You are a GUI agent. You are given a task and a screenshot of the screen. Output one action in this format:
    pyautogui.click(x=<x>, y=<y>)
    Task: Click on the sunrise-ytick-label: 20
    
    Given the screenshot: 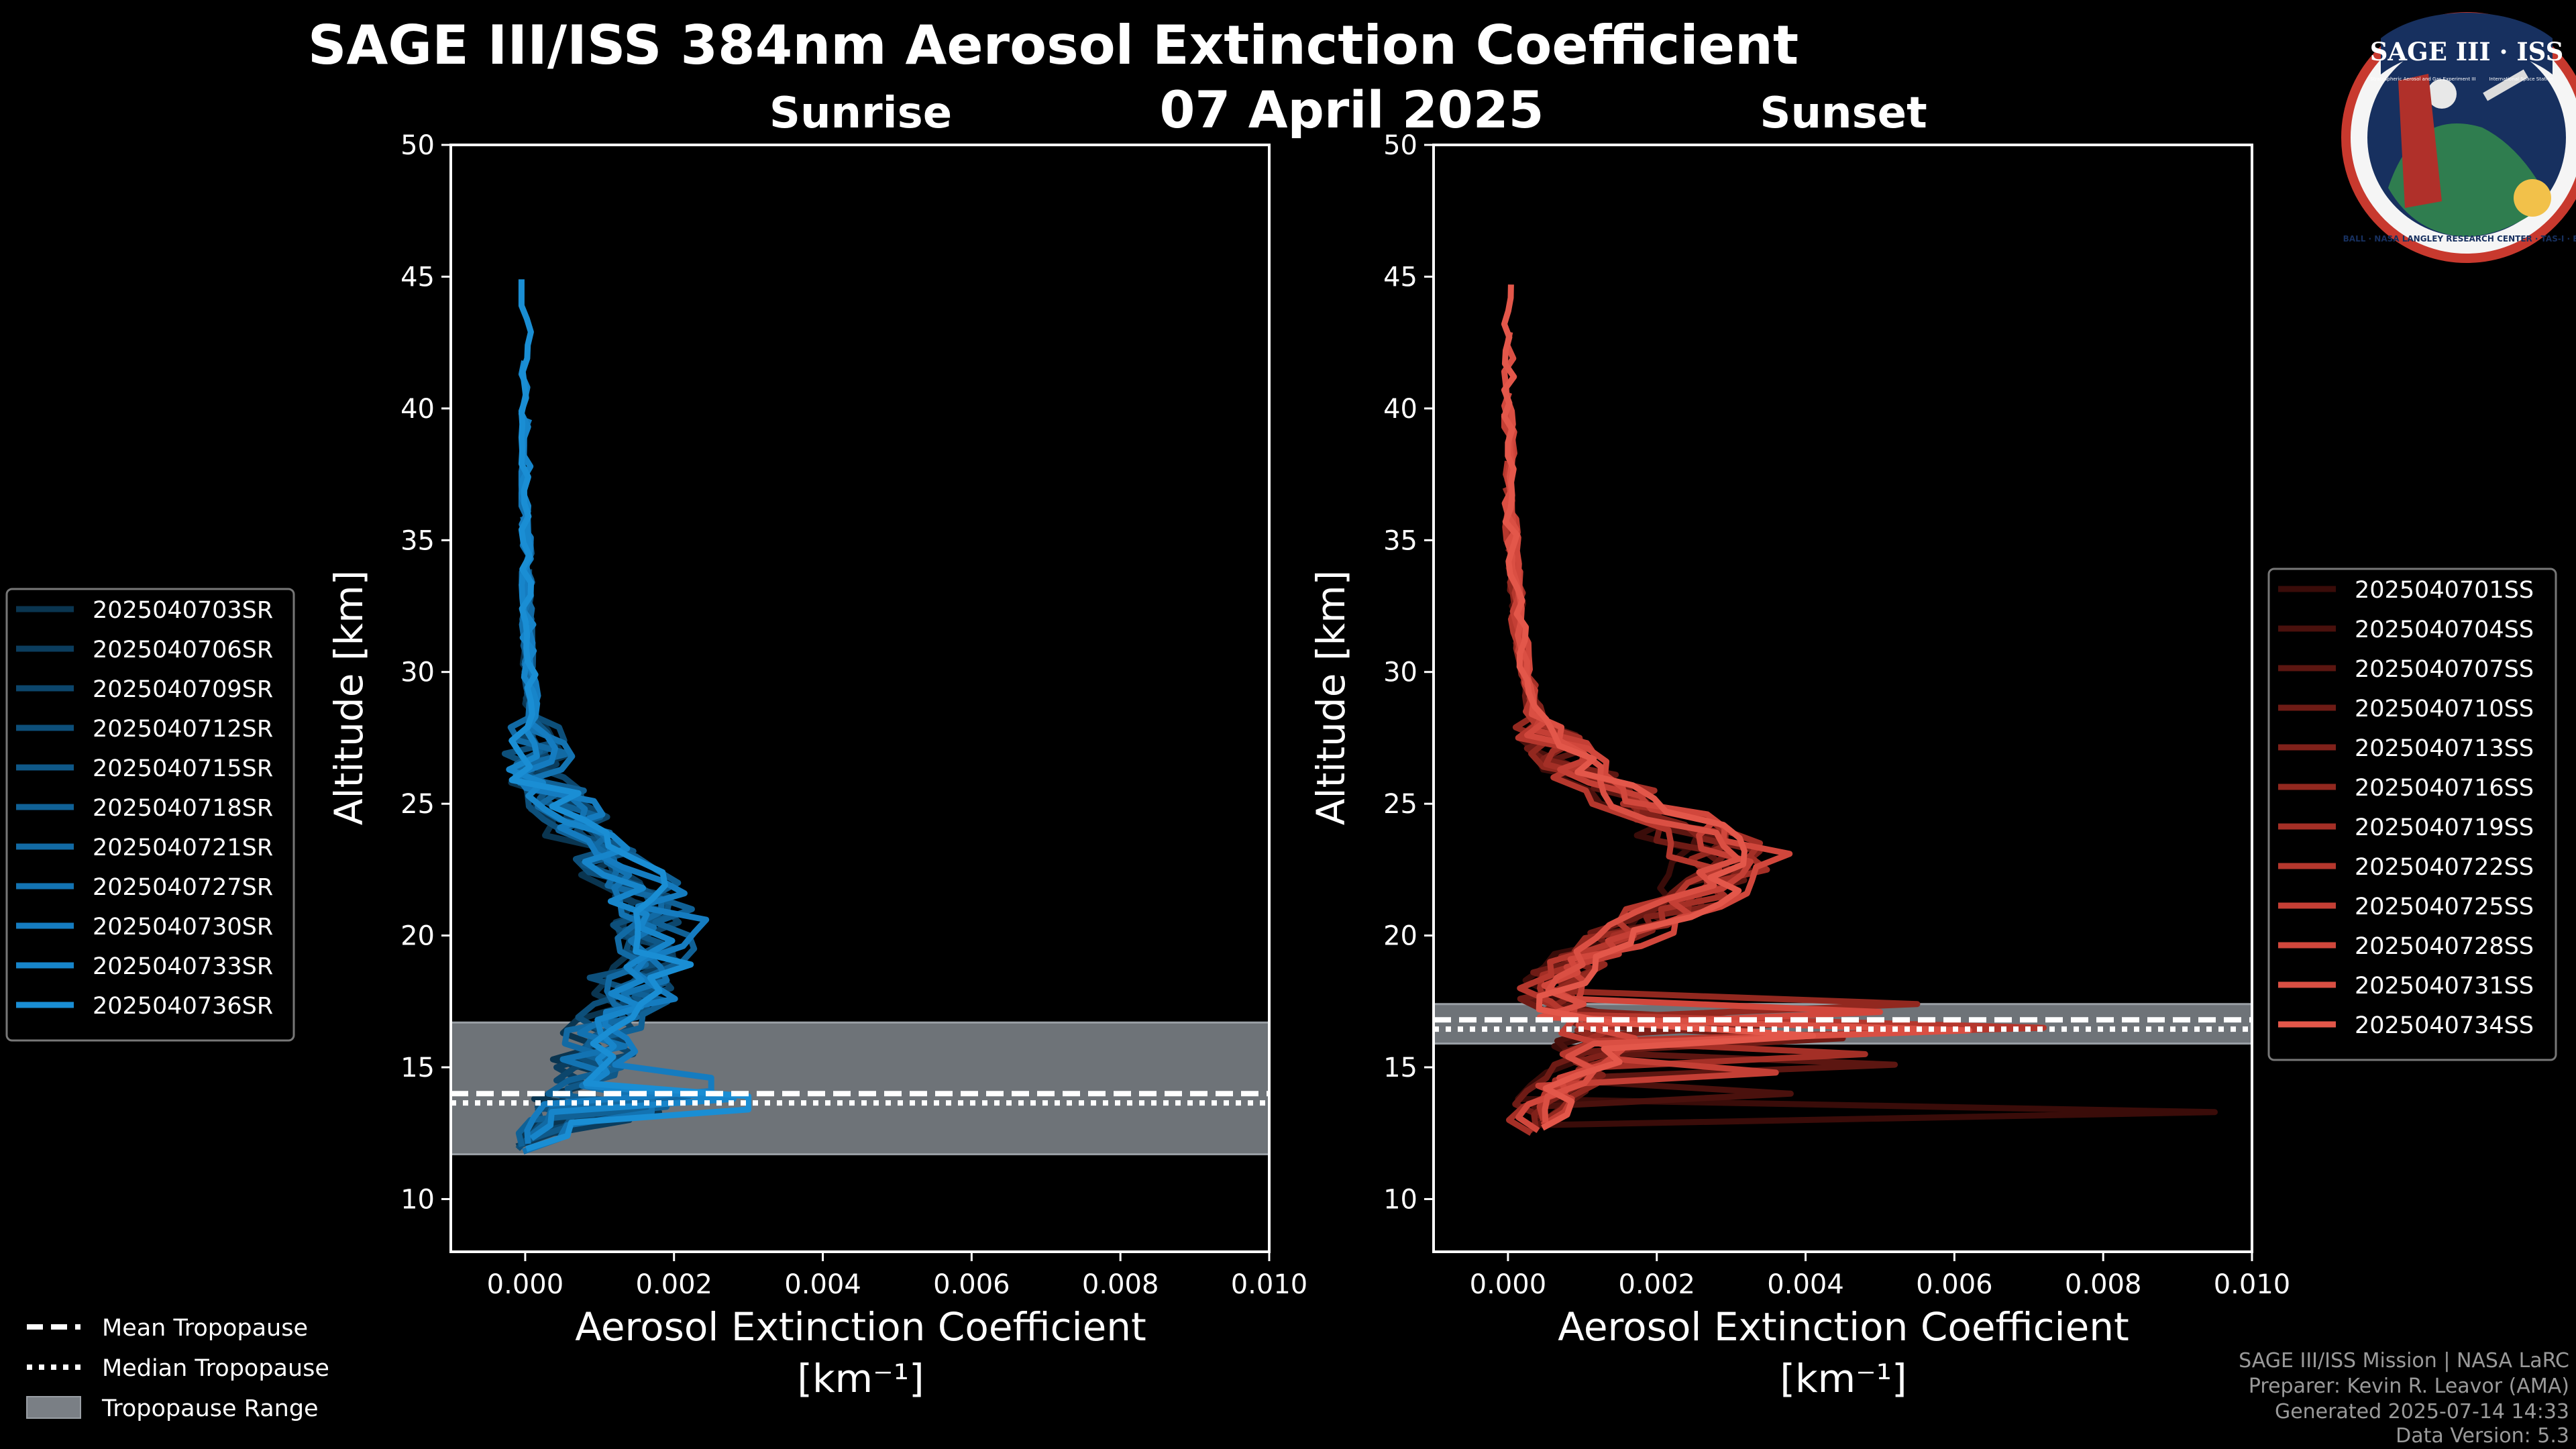 What is the action you would take?
    pyautogui.click(x=417, y=936)
    